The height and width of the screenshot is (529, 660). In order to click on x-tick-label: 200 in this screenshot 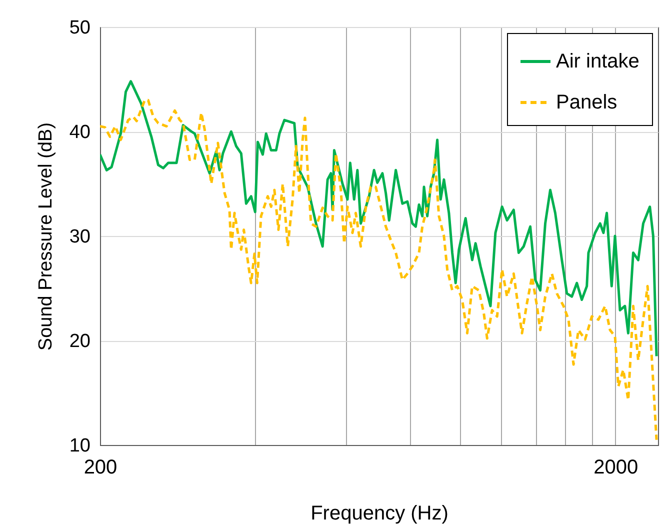, I will do `click(101, 467)`.